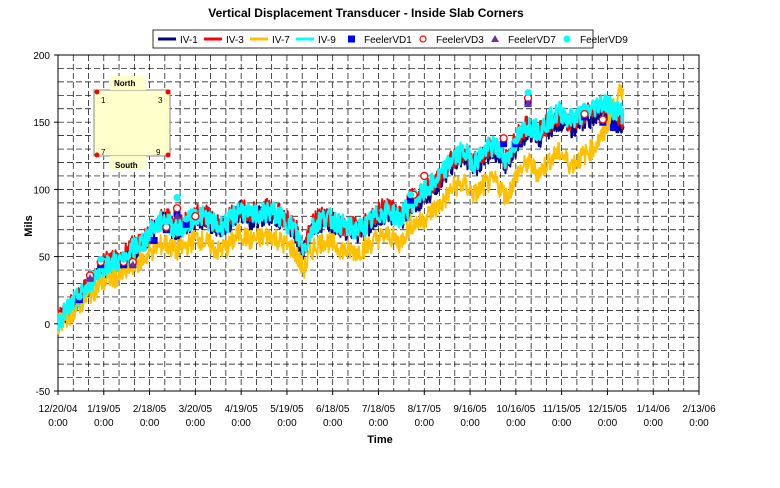 Image resolution: width=780 pixels, height=488 pixels. Describe the element at coordinates (47, 325) in the screenshot. I see `y-tick-label: 0` at that location.